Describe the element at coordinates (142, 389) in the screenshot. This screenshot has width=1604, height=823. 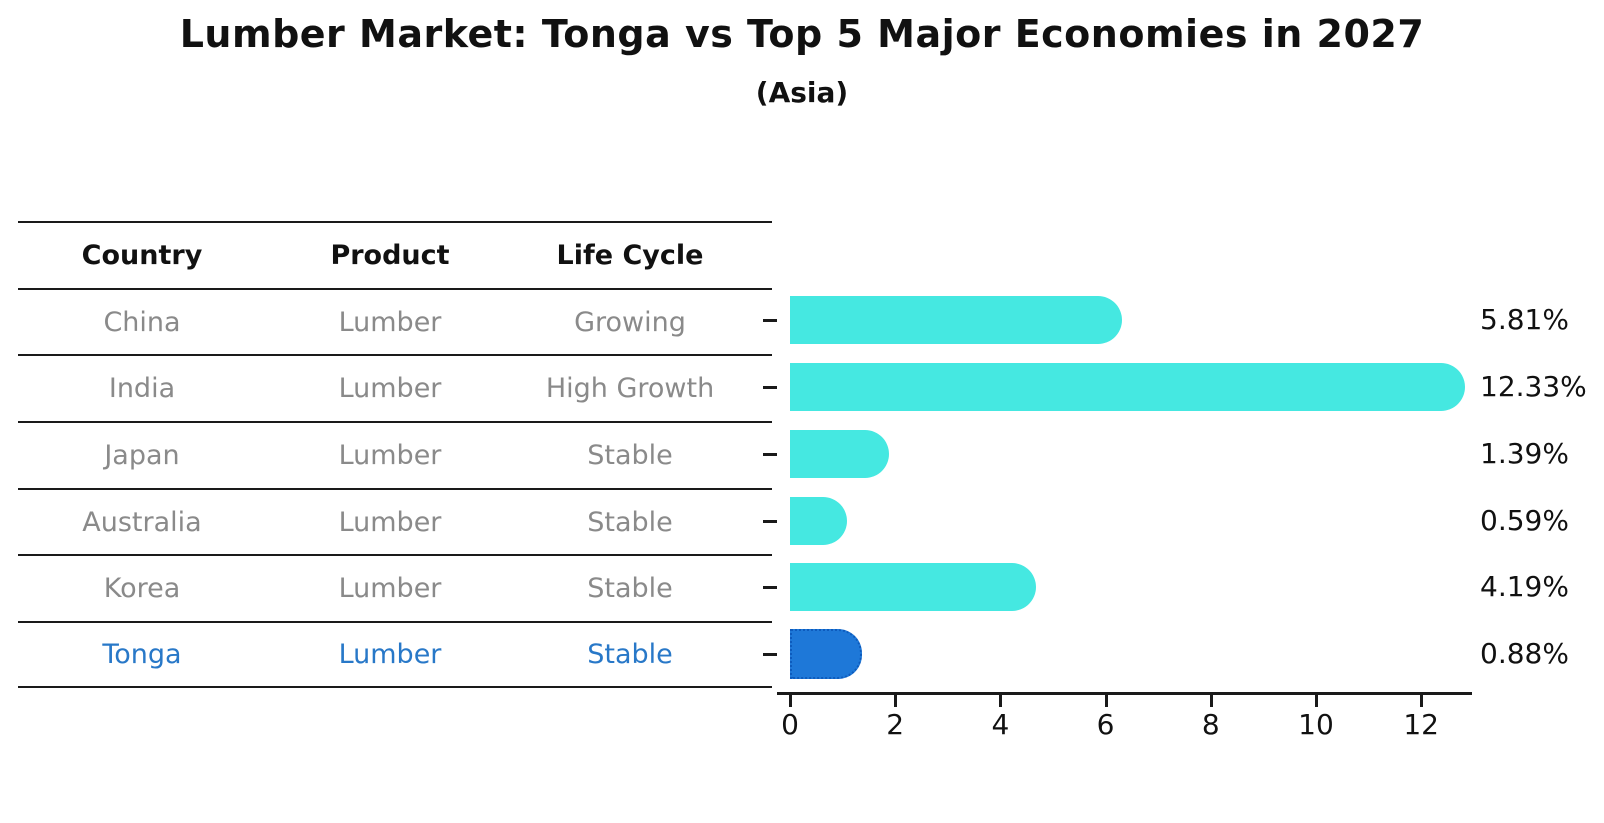
I see `cell-country: India` at that location.